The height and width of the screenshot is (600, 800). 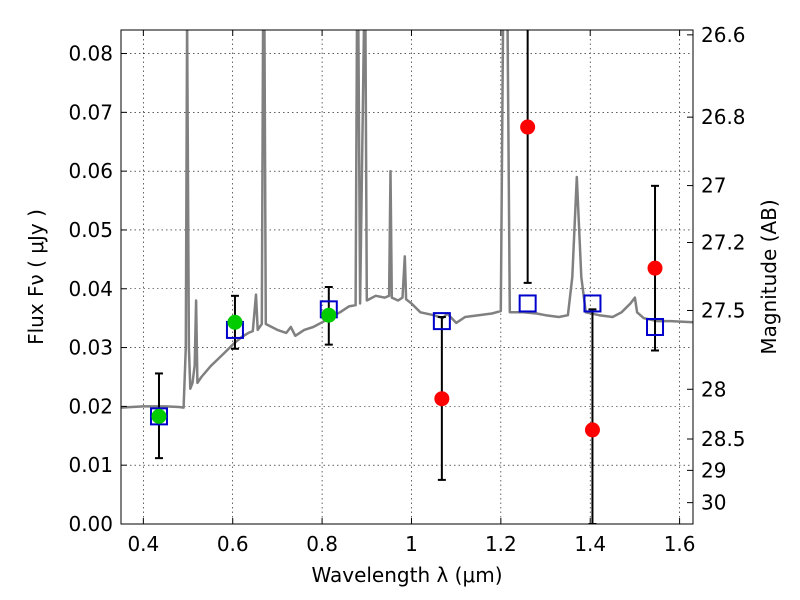 I want to click on x-tick-label: 0.4, so click(x=143, y=544).